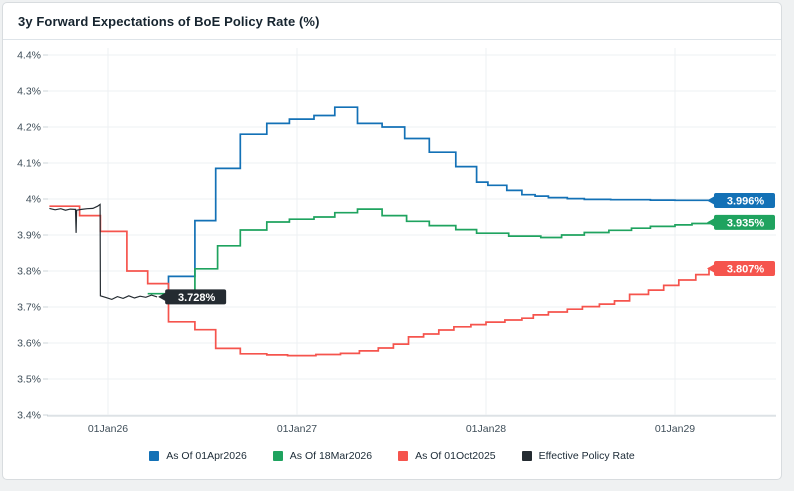 This screenshot has width=794, height=491. I want to click on legend-item-effective-policy-rate: Effective Policy Rate, so click(578, 456).